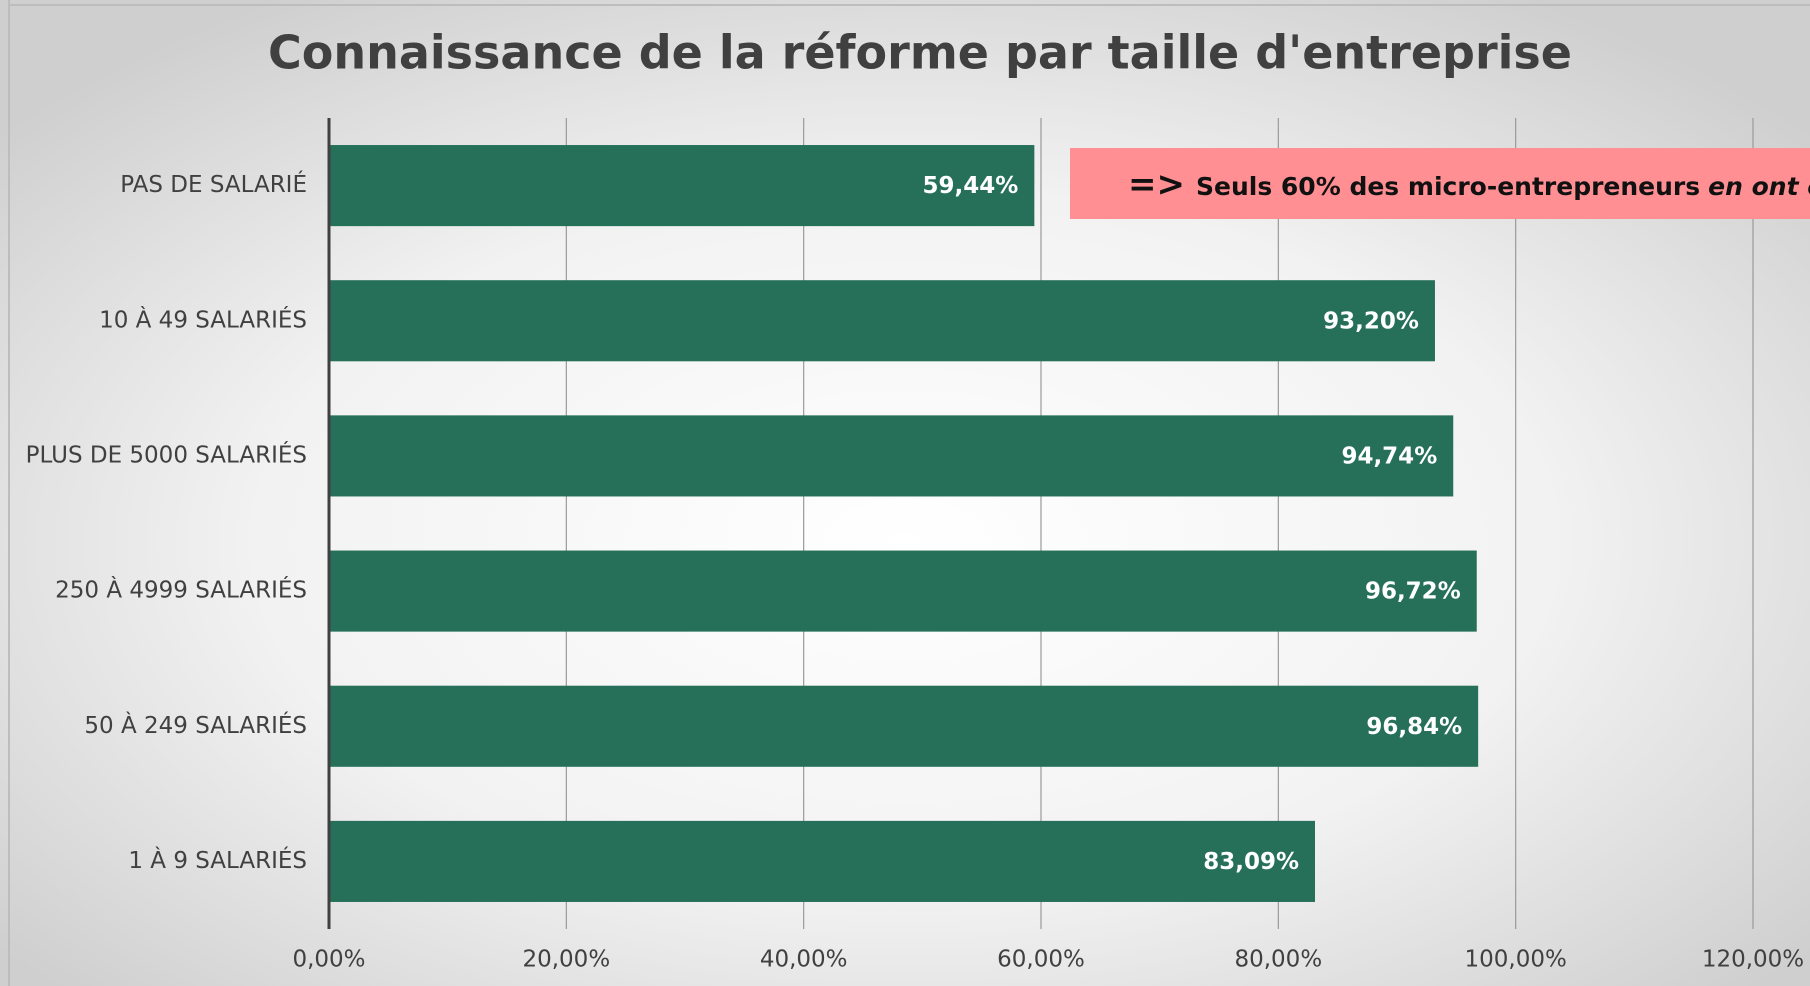 The height and width of the screenshot is (986, 1810). Describe the element at coordinates (1156, 185) in the screenshot. I see `annotation-arrow: =>` at that location.